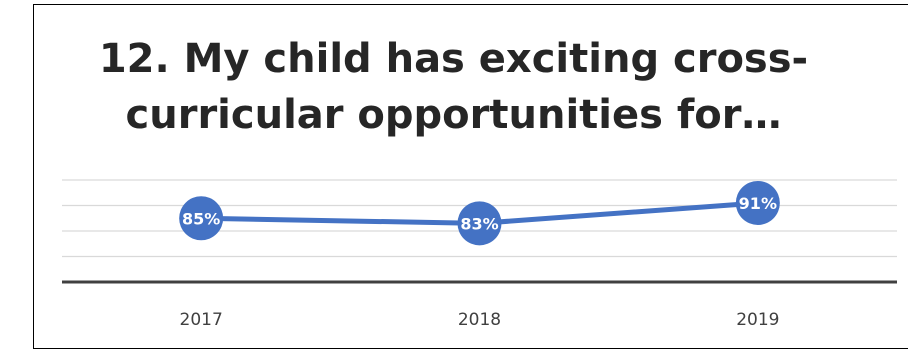 This screenshot has height=349, width=908. What do you see at coordinates (201, 320) in the screenshot?
I see `x-tick-label: 2017` at bounding box center [201, 320].